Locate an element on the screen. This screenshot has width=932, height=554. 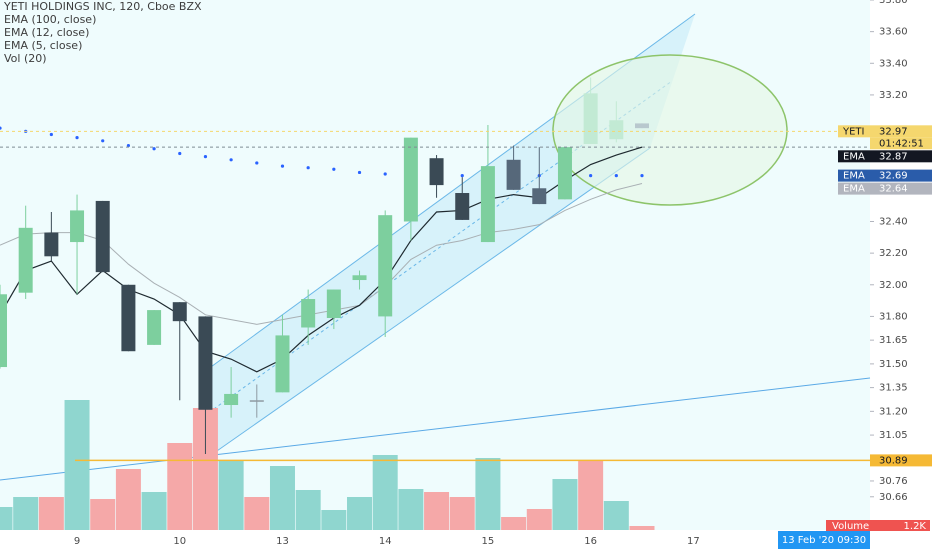
x-tick-label: 17 is located at coordinates (693, 541).